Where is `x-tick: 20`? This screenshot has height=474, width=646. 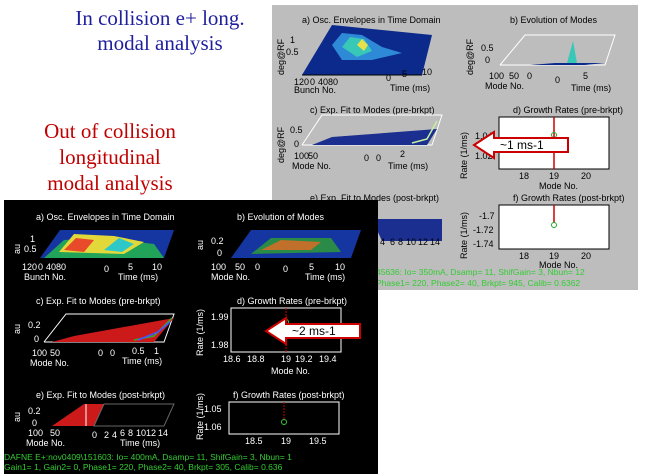
x-tick: 20 is located at coordinates (586, 256).